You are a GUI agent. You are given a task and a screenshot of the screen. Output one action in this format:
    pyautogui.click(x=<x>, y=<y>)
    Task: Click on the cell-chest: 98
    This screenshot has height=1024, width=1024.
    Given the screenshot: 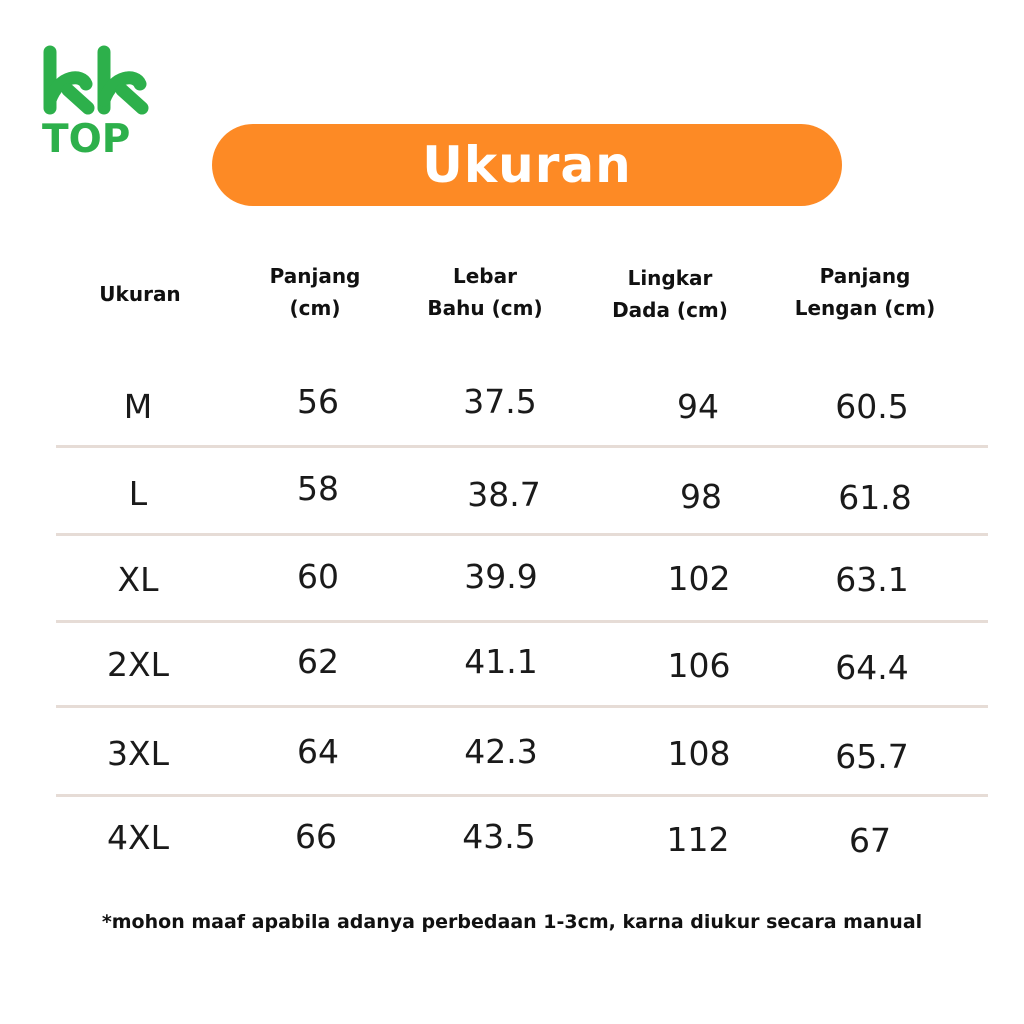 What is the action you would take?
    pyautogui.click(x=701, y=496)
    